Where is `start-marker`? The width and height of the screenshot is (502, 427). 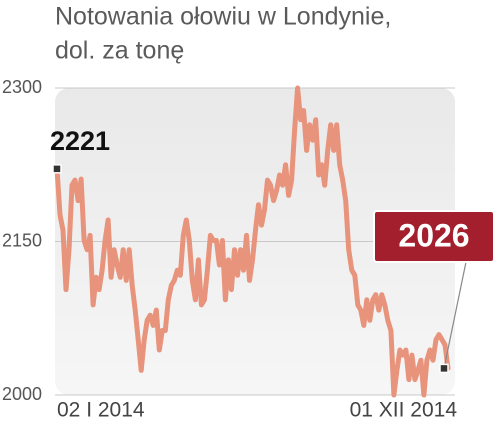
start-marker is located at coordinates (57, 169).